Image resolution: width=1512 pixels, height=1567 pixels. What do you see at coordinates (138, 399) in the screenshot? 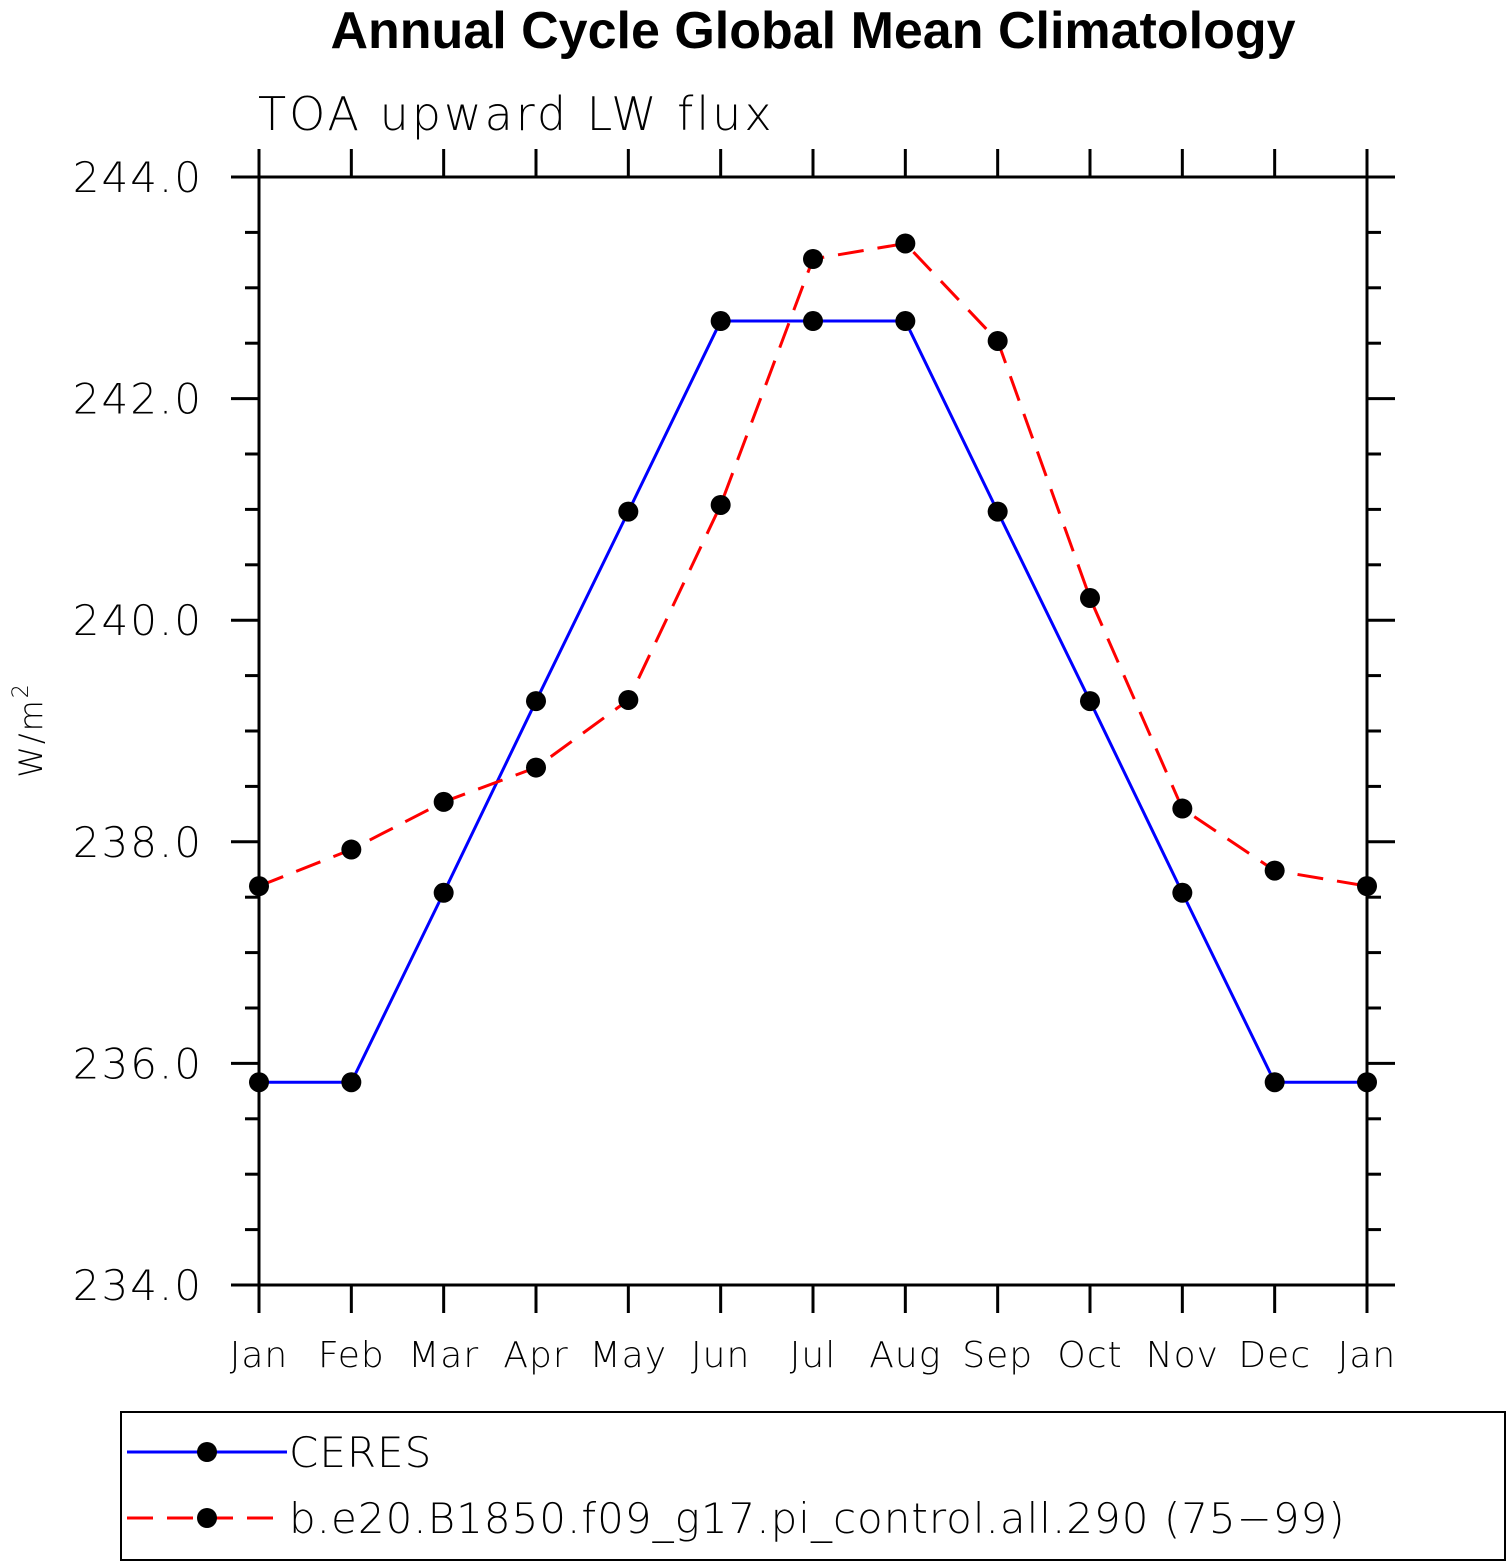
I see `y-tick-label: 242.0` at bounding box center [138, 399].